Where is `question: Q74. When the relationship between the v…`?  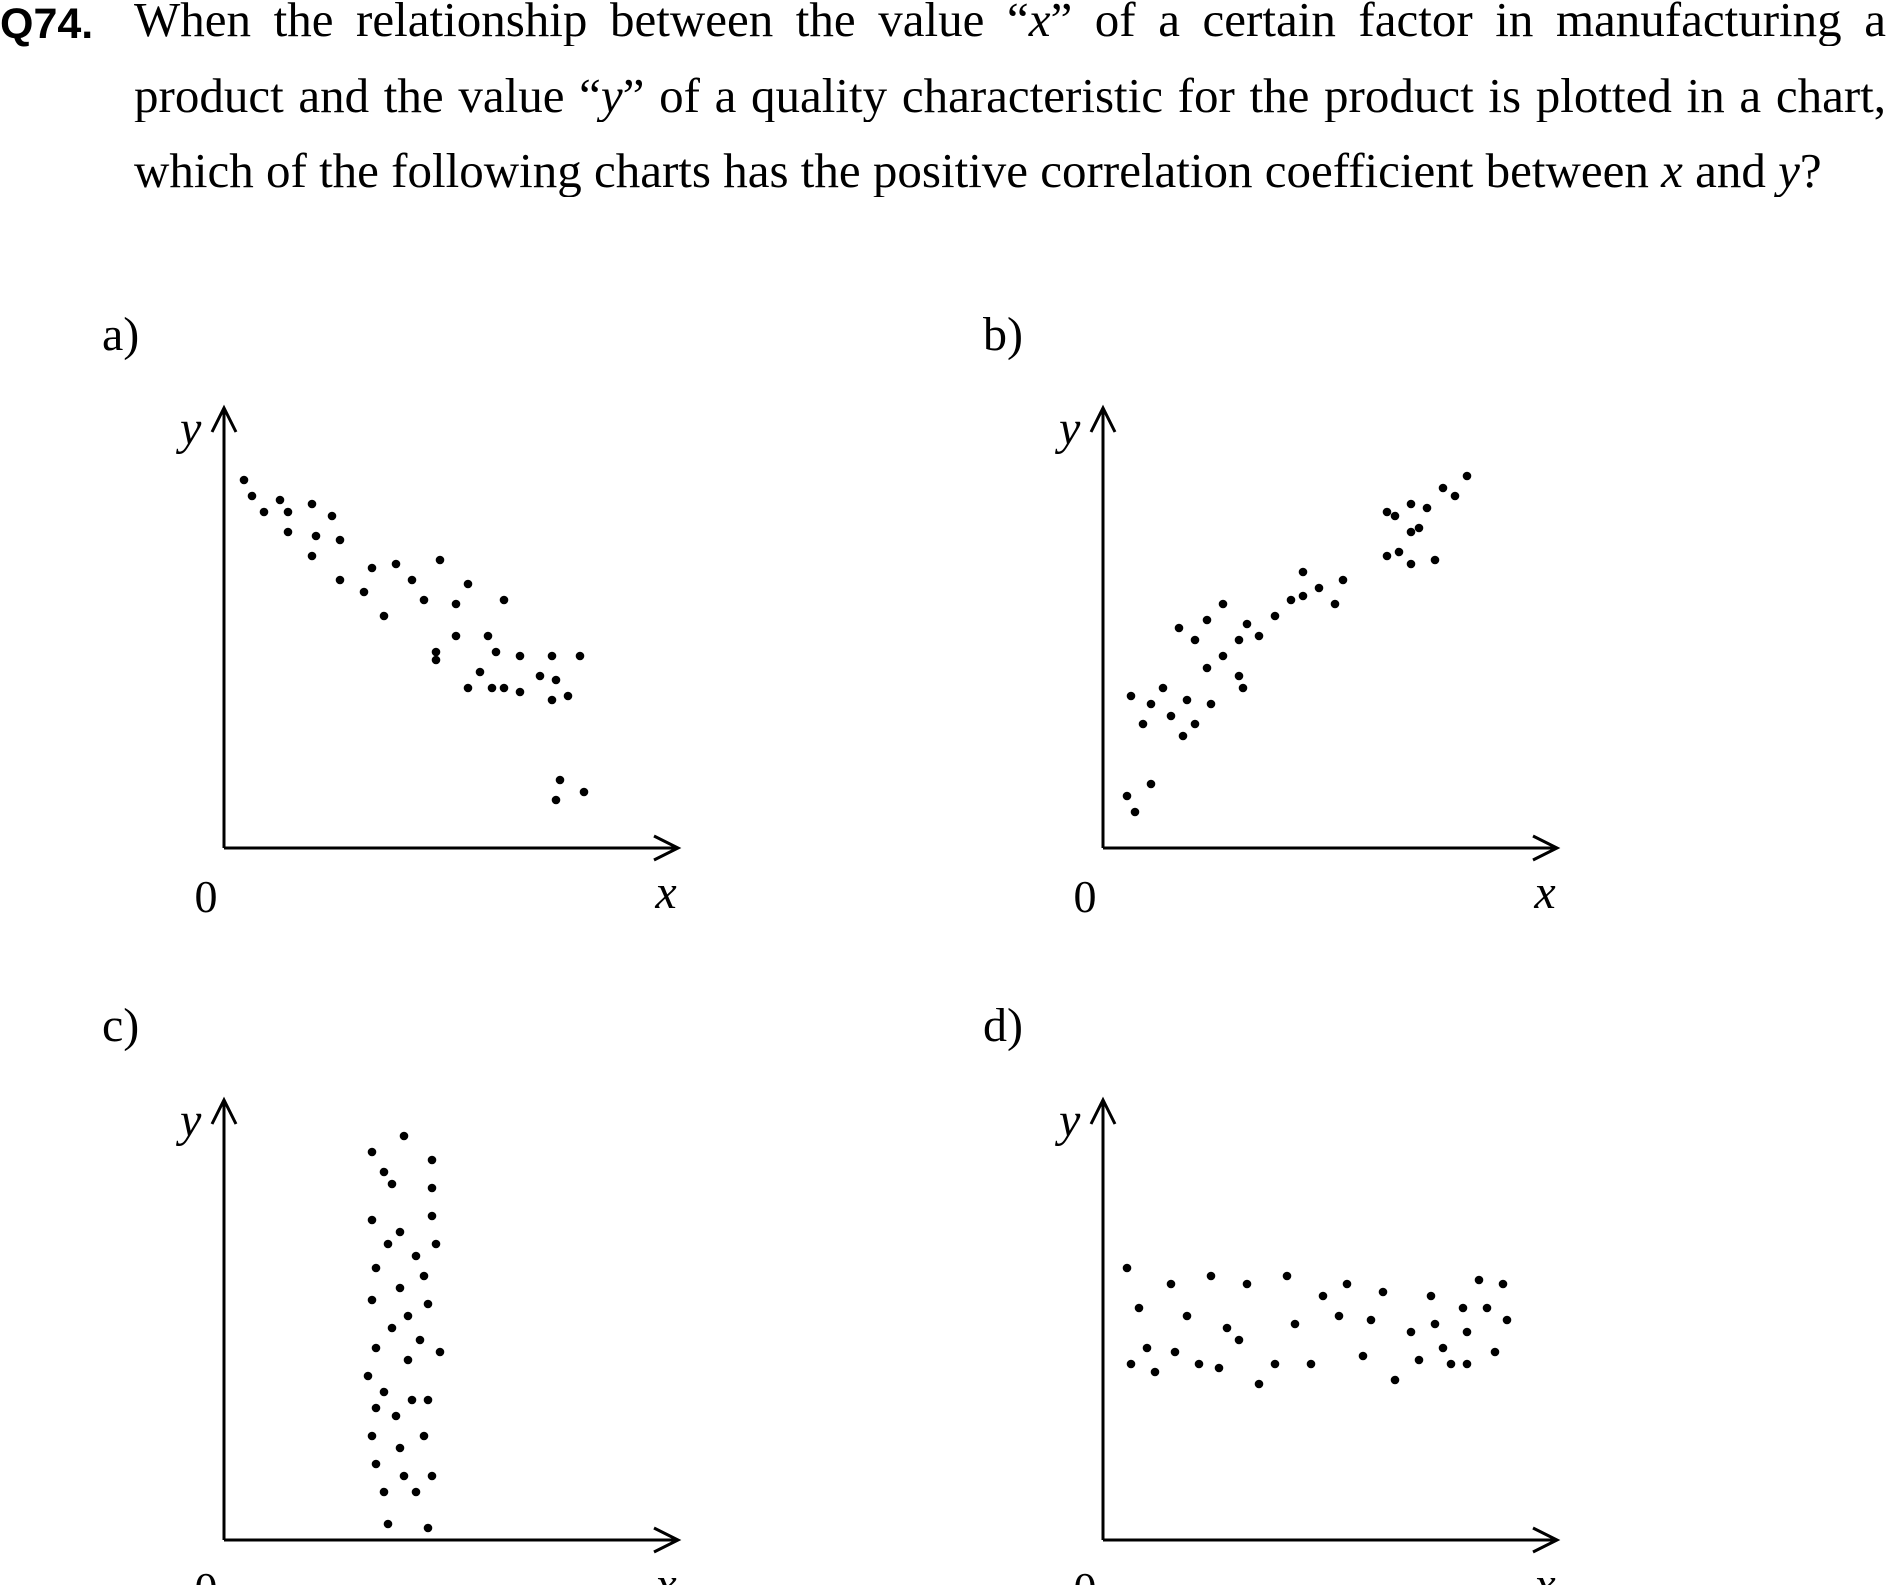
question: Q74. When the relationship between the v… is located at coordinates (944, 115).